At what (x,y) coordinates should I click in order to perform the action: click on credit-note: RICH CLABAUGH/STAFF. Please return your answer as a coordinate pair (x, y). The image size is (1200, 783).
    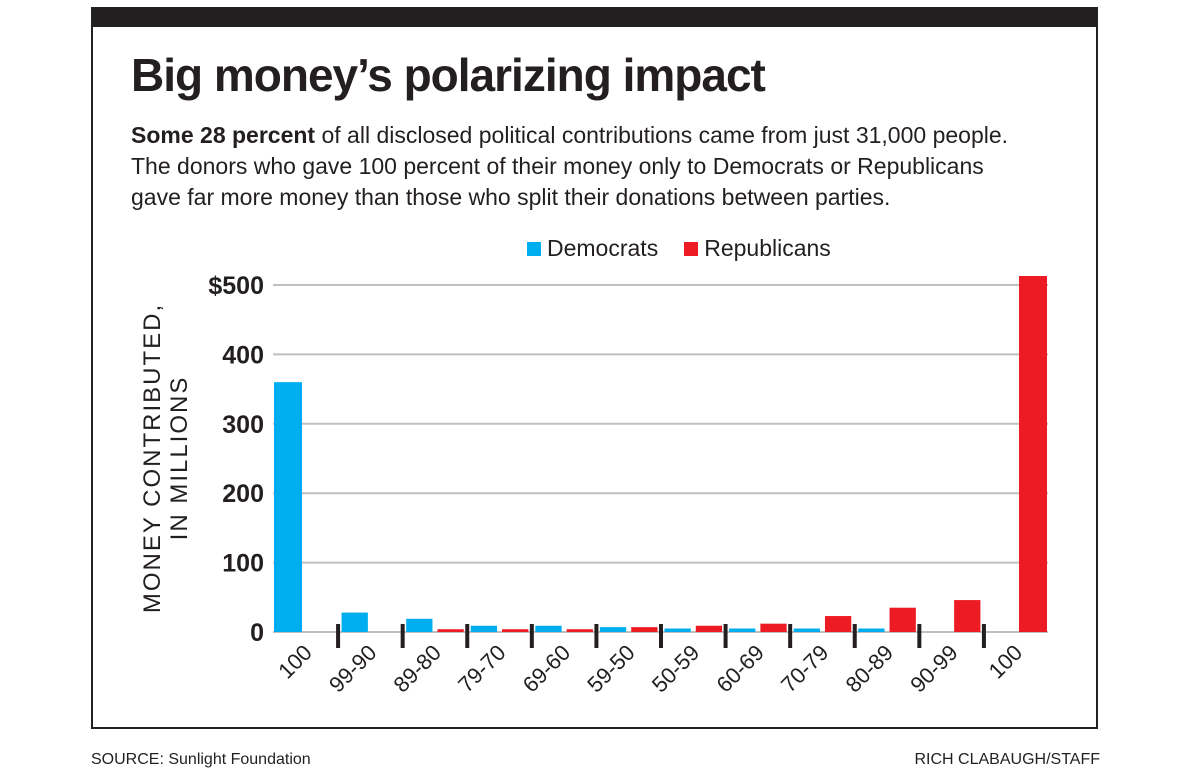
    Looking at the image, I should click on (1007, 759).